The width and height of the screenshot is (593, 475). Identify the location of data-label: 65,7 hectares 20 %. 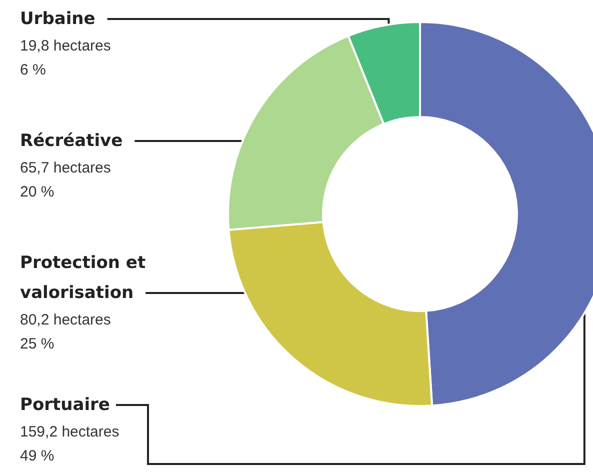
(65, 180).